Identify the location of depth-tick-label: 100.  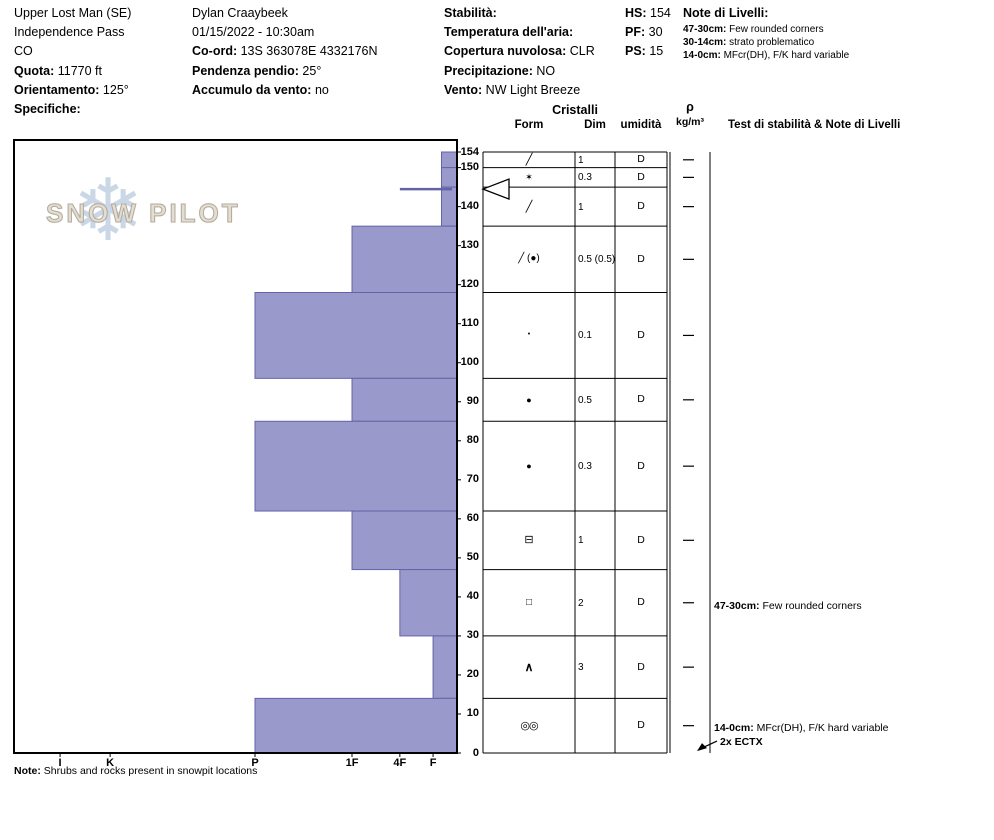
(469, 362).